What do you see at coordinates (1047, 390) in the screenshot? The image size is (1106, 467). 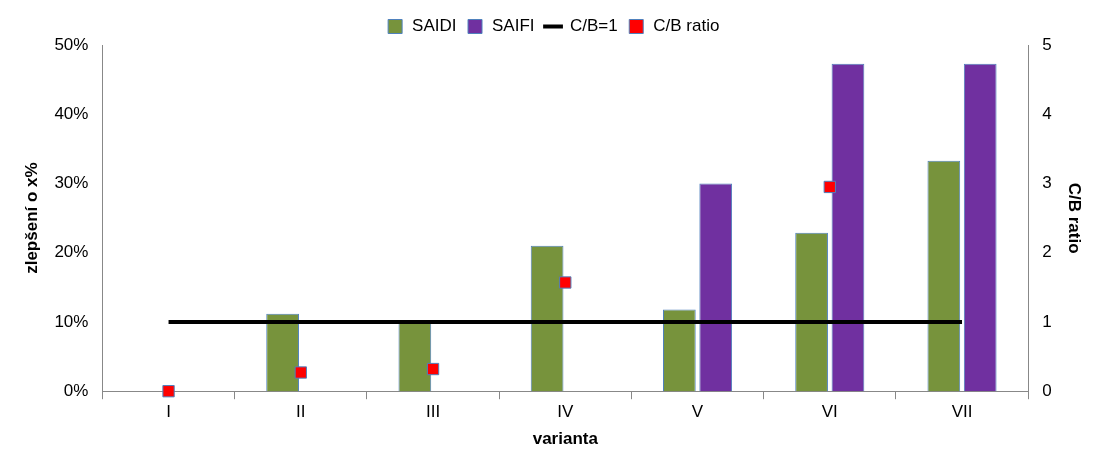 I see `y2-tick-label: 0` at bounding box center [1047, 390].